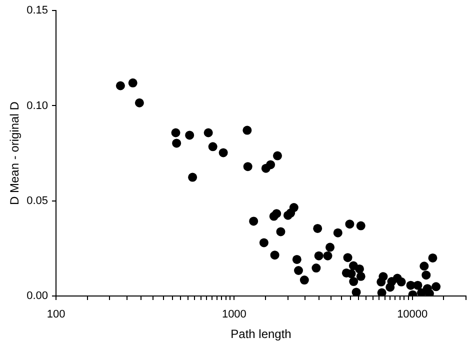  What do you see at coordinates (261, 334) in the screenshot?
I see `x-axis-title: Path length` at bounding box center [261, 334].